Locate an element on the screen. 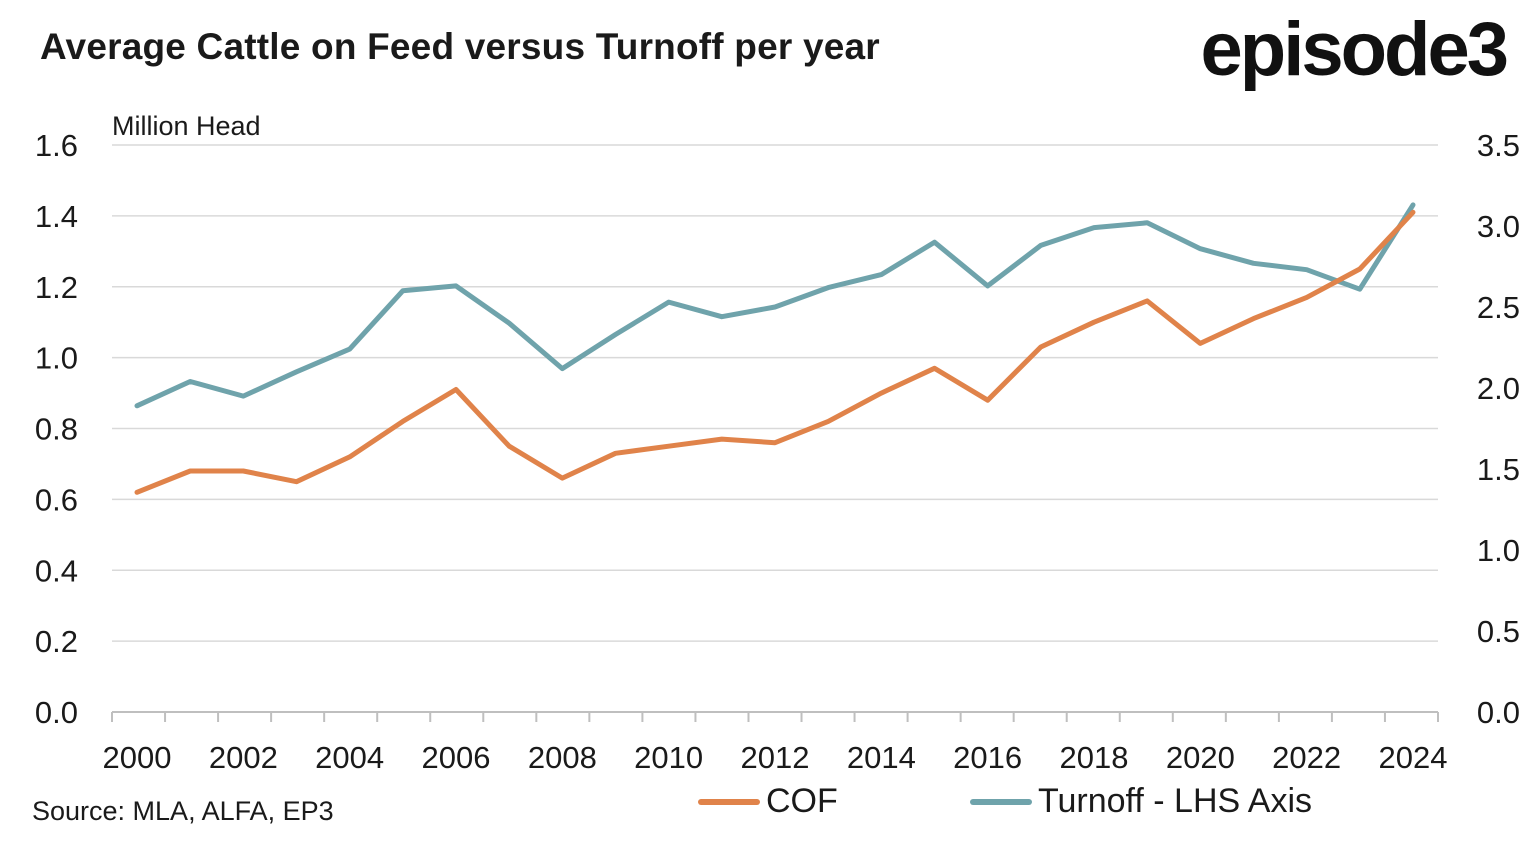 This screenshot has width=1536, height=841. left-tick-label: 1.4 is located at coordinates (56, 216).